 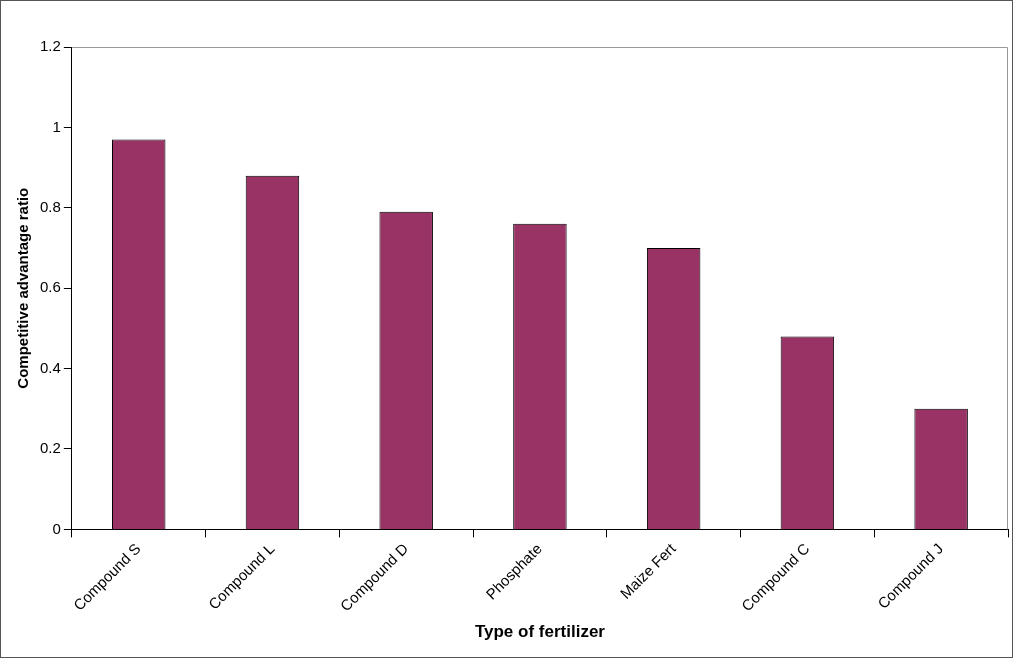 What do you see at coordinates (23, 288) in the screenshot?
I see `y-axis-title: Competitive advantage ratio` at bounding box center [23, 288].